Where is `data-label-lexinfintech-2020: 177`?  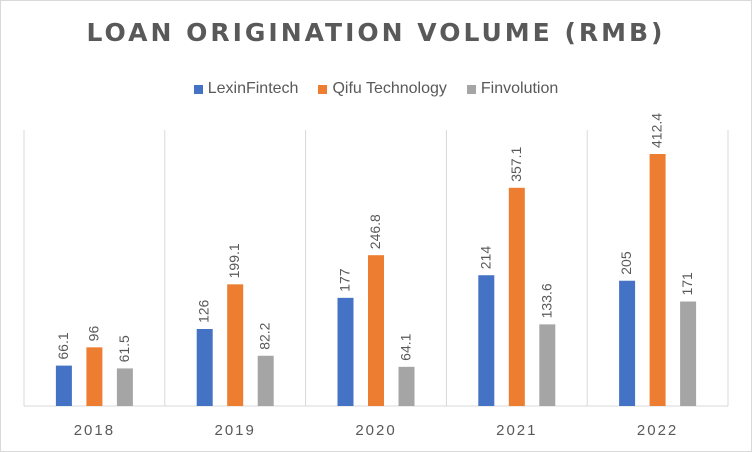
data-label-lexinfintech-2020: 177 is located at coordinates (345, 280).